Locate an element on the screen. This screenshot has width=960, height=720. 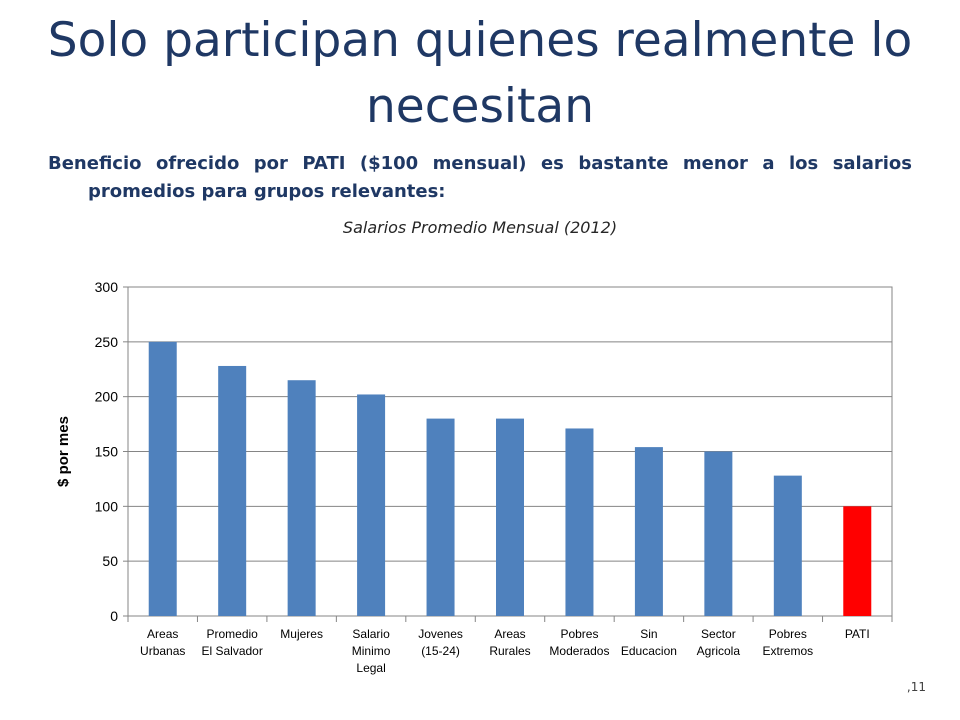
x-tick-label: Mujeres is located at coordinates (301, 634).